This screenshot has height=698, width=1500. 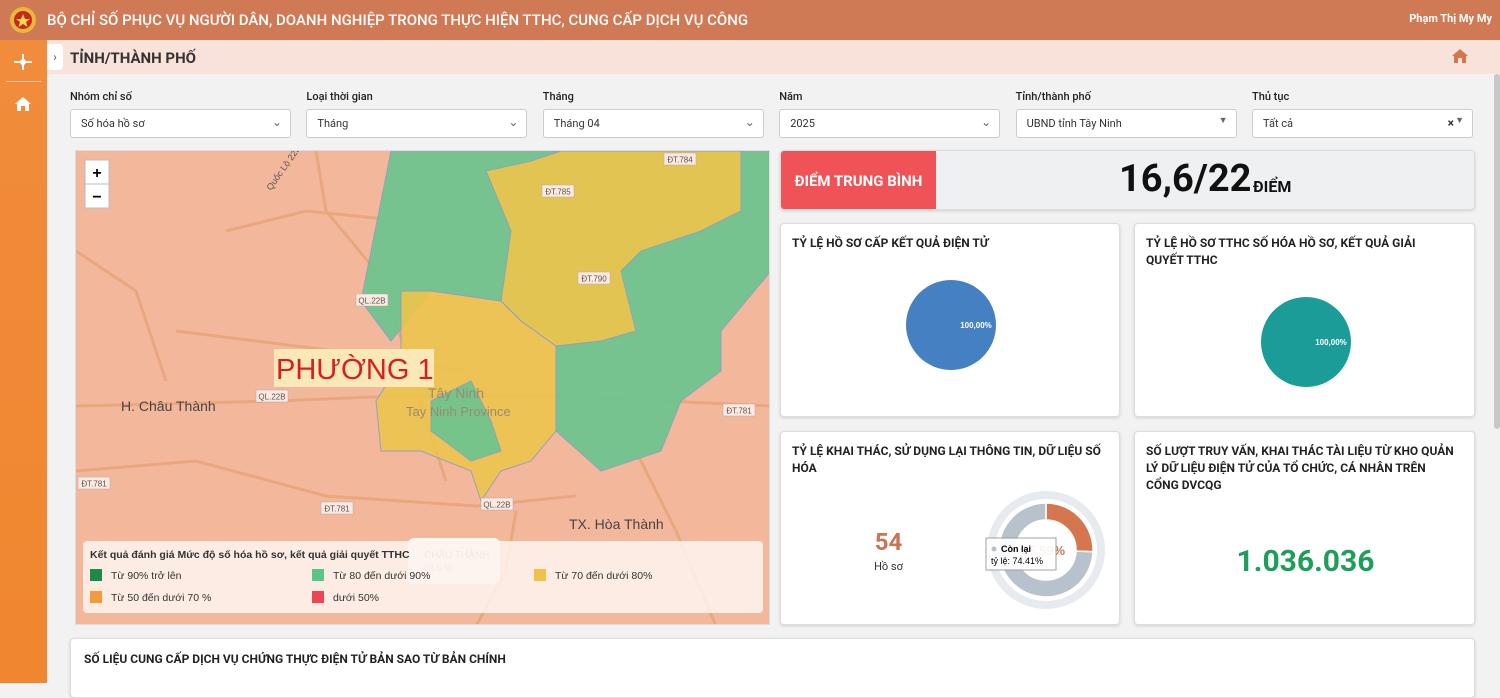 I want to click on emblem, so click(x=23, y=20).